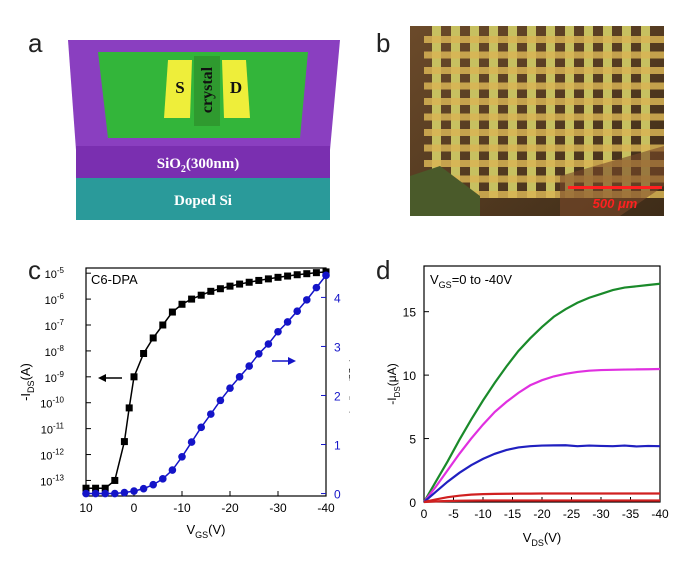 The height and width of the screenshot is (565, 684). What do you see at coordinates (337, 396) in the screenshot?
I see `y-right-tick-label: 2` at bounding box center [337, 396].